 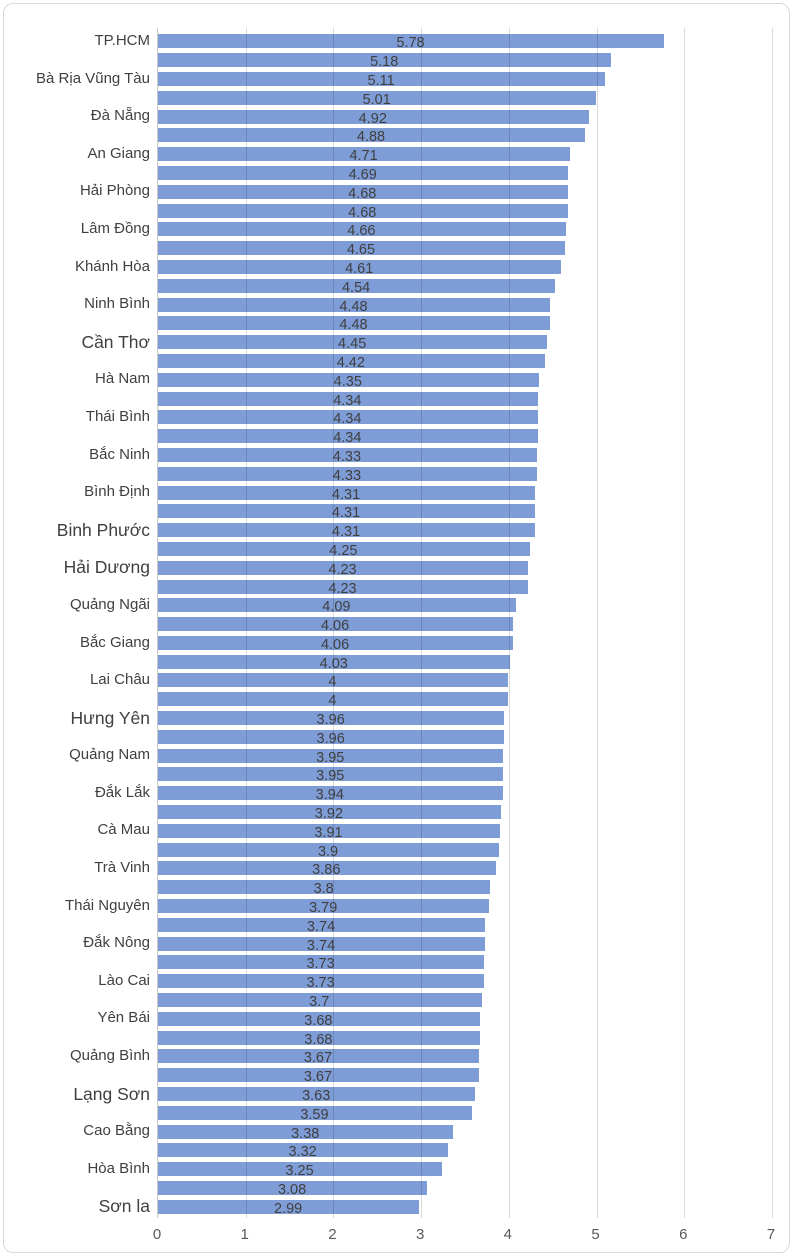 I want to click on bar: 4.54, so click(x=356, y=286).